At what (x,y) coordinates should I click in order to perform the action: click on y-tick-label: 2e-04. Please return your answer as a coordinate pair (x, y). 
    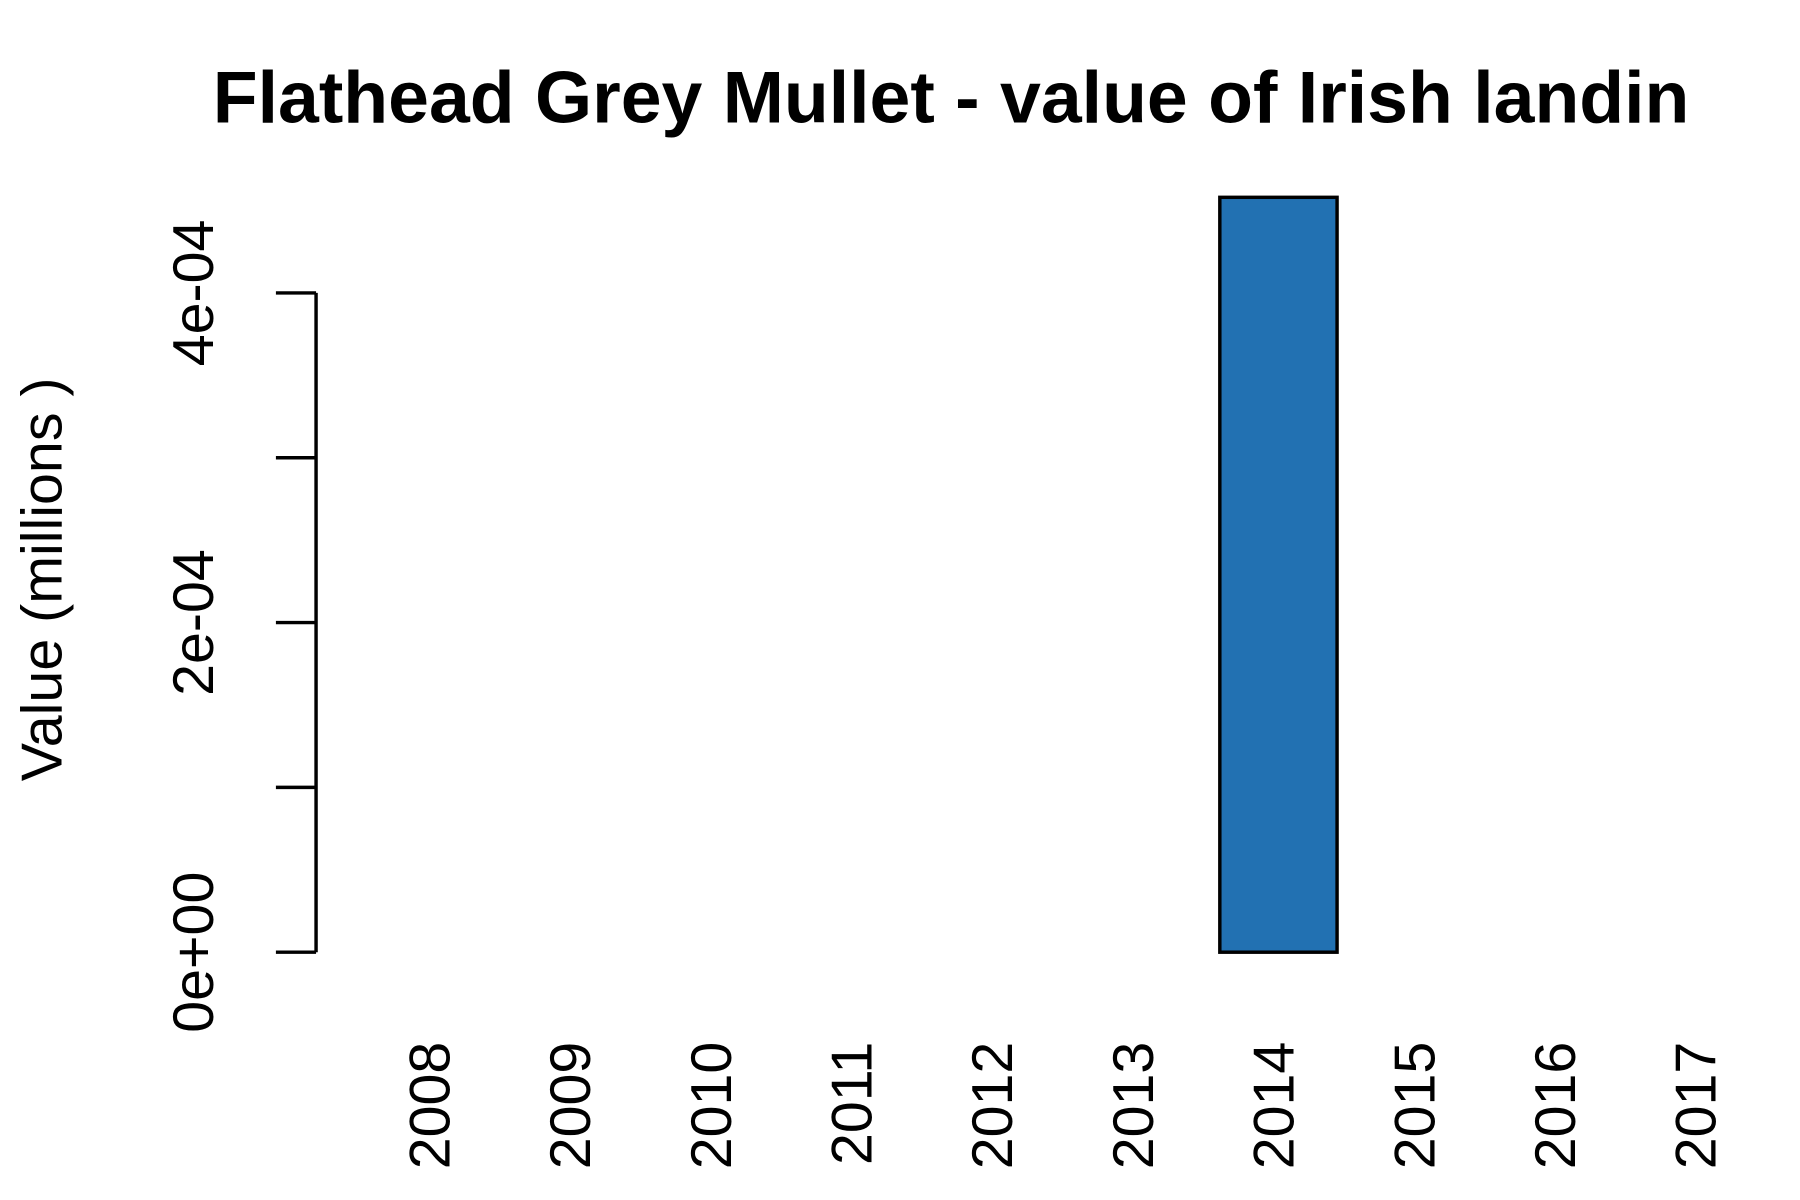
    Looking at the image, I should click on (194, 622).